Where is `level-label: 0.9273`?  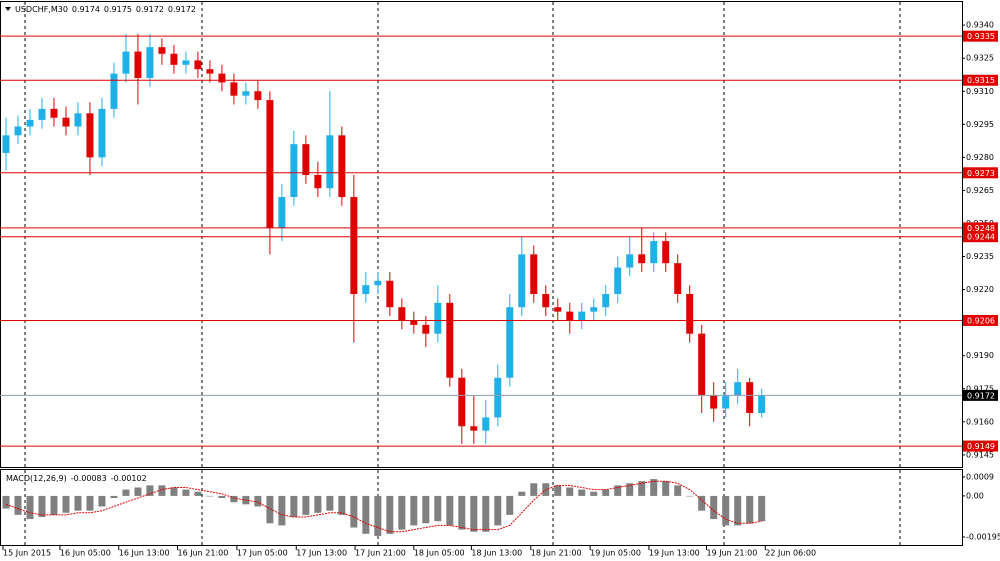
level-label: 0.9273 is located at coordinates (981, 173).